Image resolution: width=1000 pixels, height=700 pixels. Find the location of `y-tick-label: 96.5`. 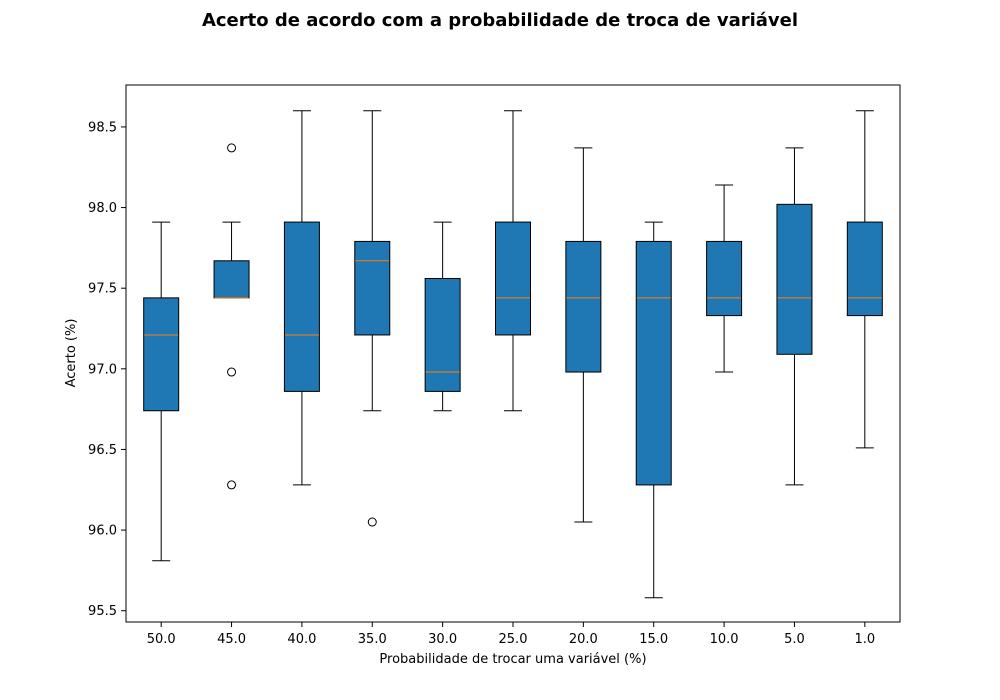

y-tick-label: 96.5 is located at coordinates (102, 450).